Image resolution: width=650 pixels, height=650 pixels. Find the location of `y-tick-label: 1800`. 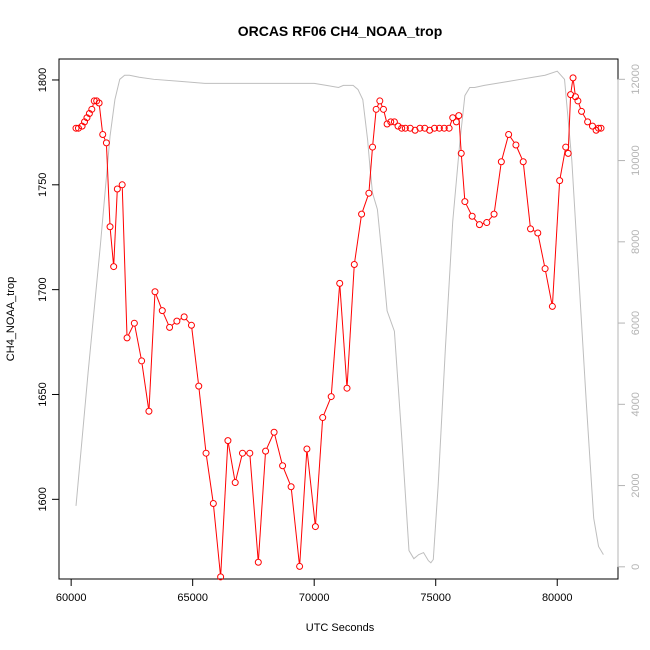

y-tick-label: 1800 is located at coordinates (43, 80).